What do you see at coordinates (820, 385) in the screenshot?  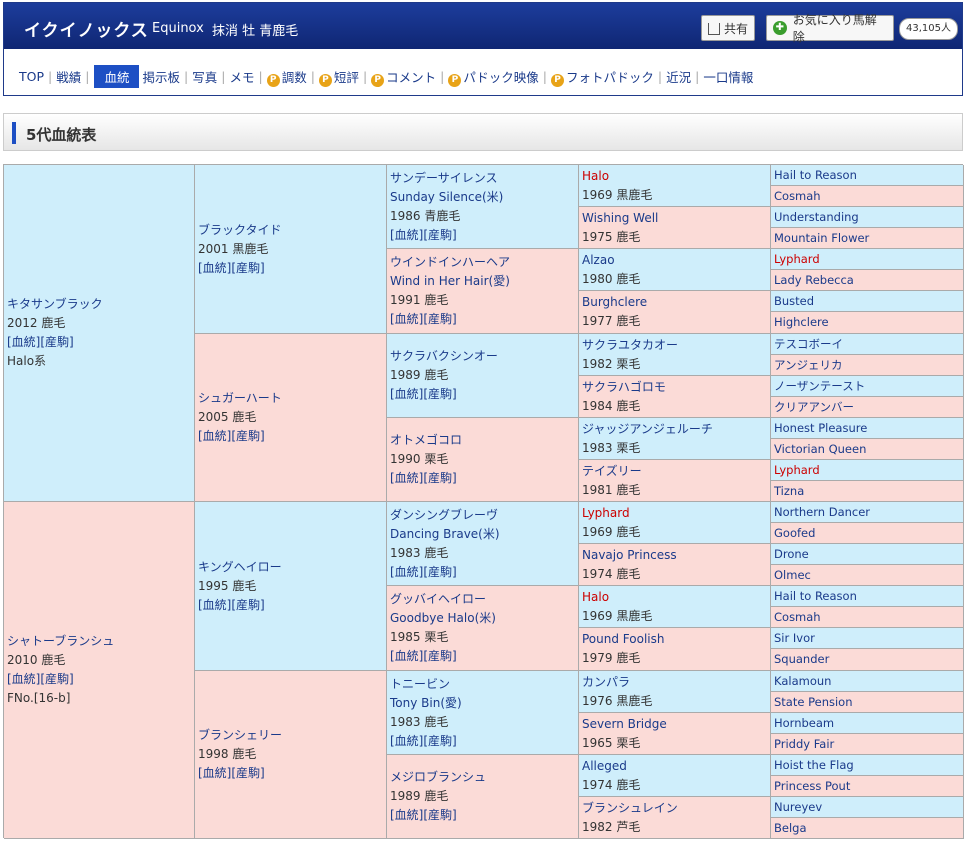 I see `horse-name-link: ノーザンテースト` at bounding box center [820, 385].